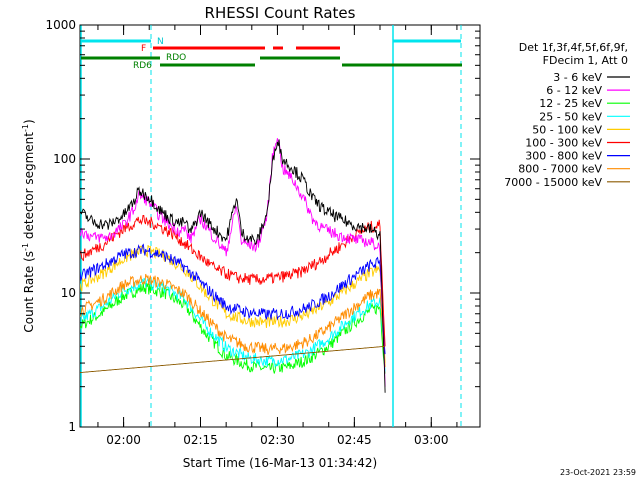 The image size is (640, 480). What do you see at coordinates (277, 440) in the screenshot?
I see `x-tick-label: 02:30` at bounding box center [277, 440].